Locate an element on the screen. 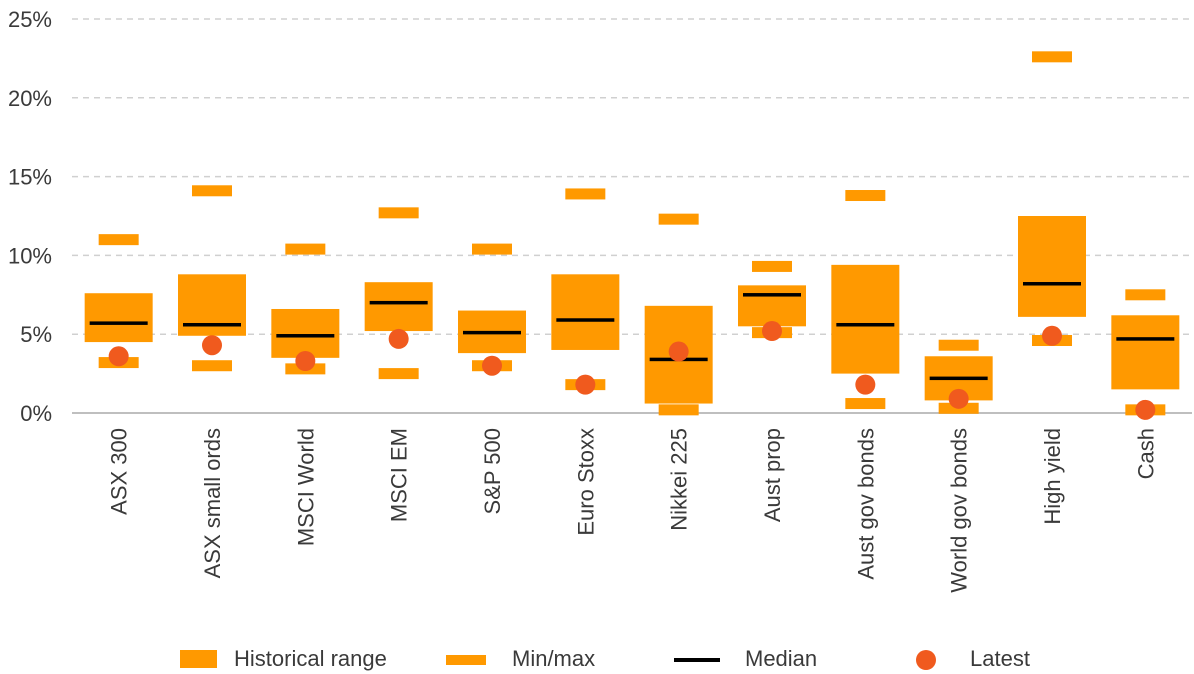 The width and height of the screenshot is (1194, 674). legend-label-latest: Latest is located at coordinates (1000, 658).